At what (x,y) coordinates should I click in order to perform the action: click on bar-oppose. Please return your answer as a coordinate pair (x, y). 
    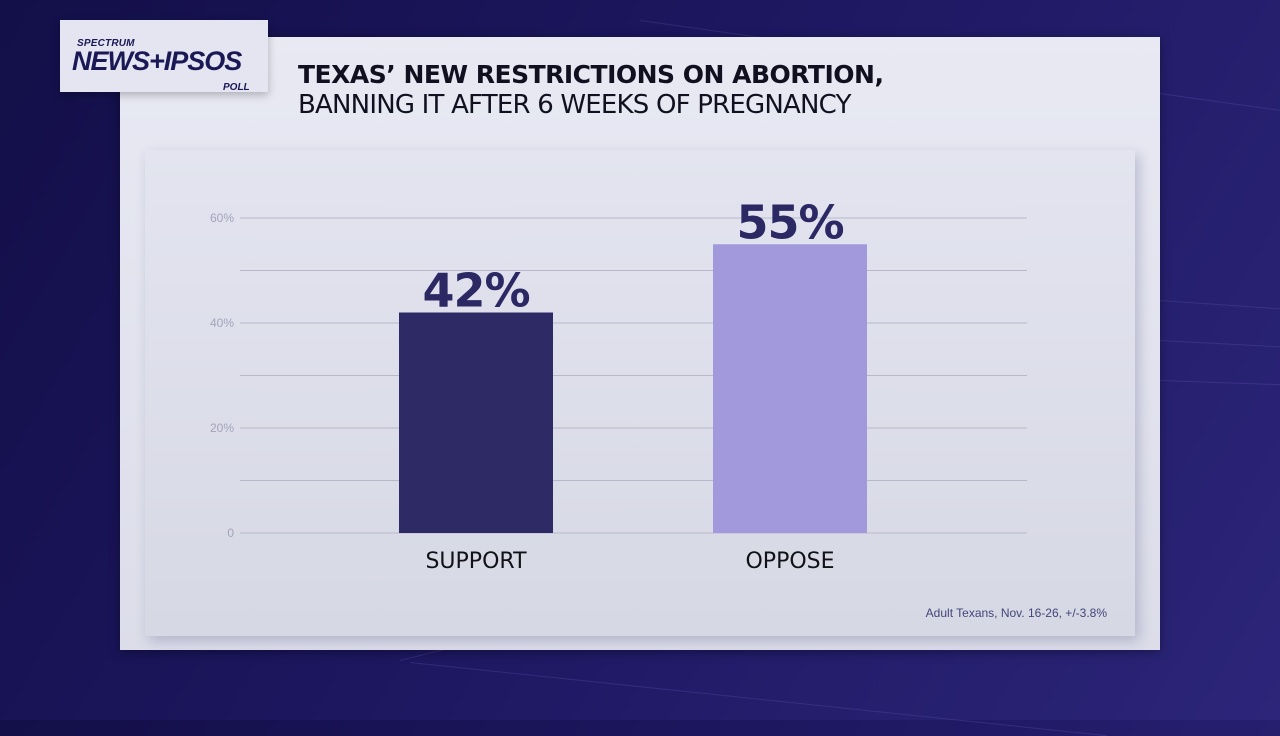
    Looking at the image, I should click on (790, 388).